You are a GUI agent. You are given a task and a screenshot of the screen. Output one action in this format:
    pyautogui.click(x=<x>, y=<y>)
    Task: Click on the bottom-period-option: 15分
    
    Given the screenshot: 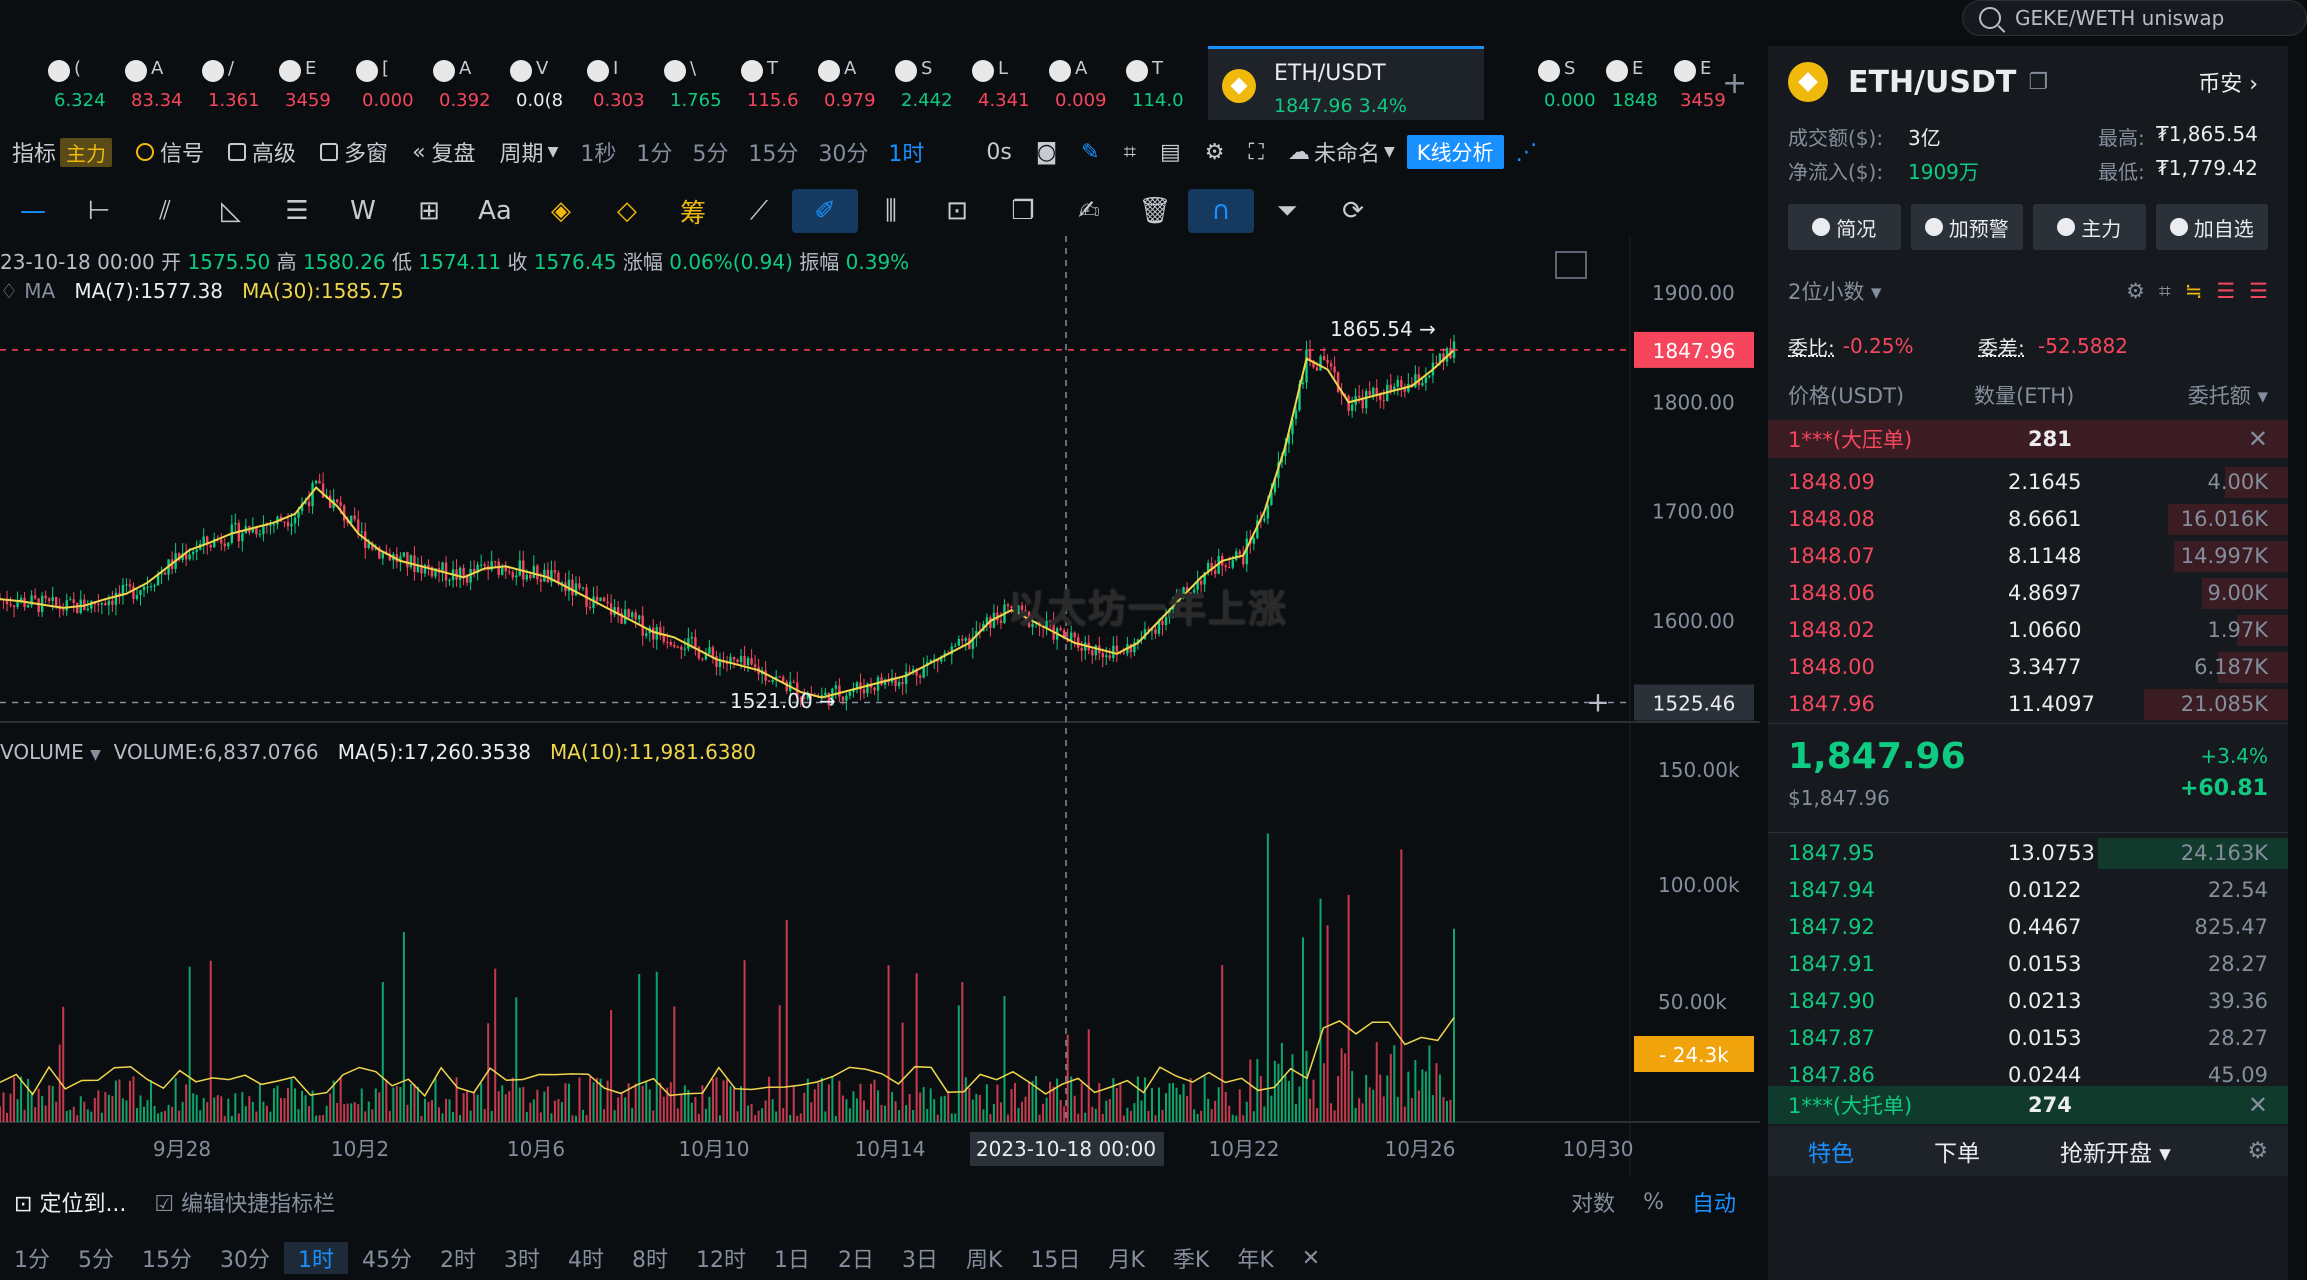 What is the action you would take?
    pyautogui.click(x=167, y=1260)
    